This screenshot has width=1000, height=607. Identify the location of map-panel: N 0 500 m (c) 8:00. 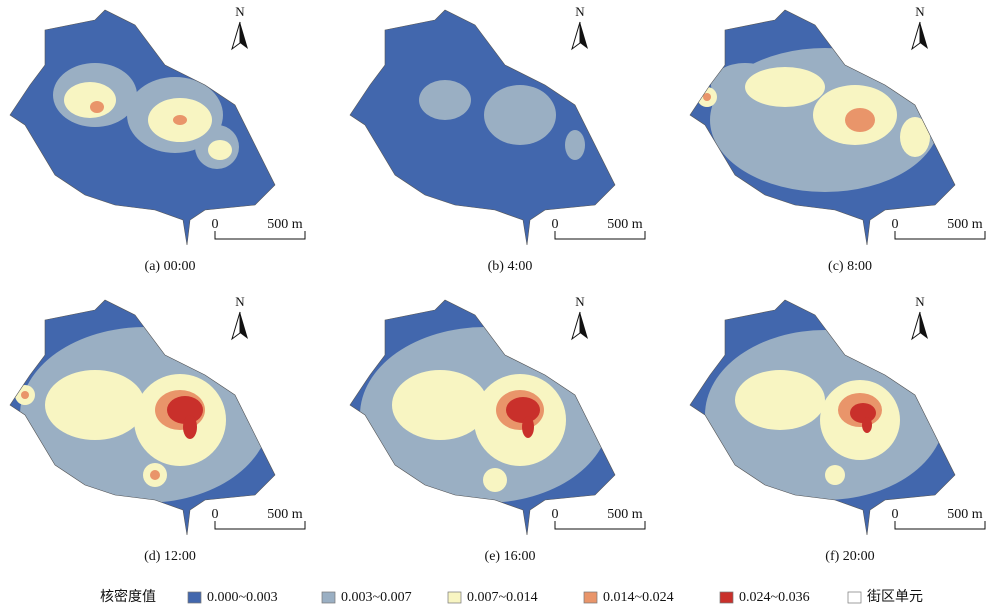
(837, 139).